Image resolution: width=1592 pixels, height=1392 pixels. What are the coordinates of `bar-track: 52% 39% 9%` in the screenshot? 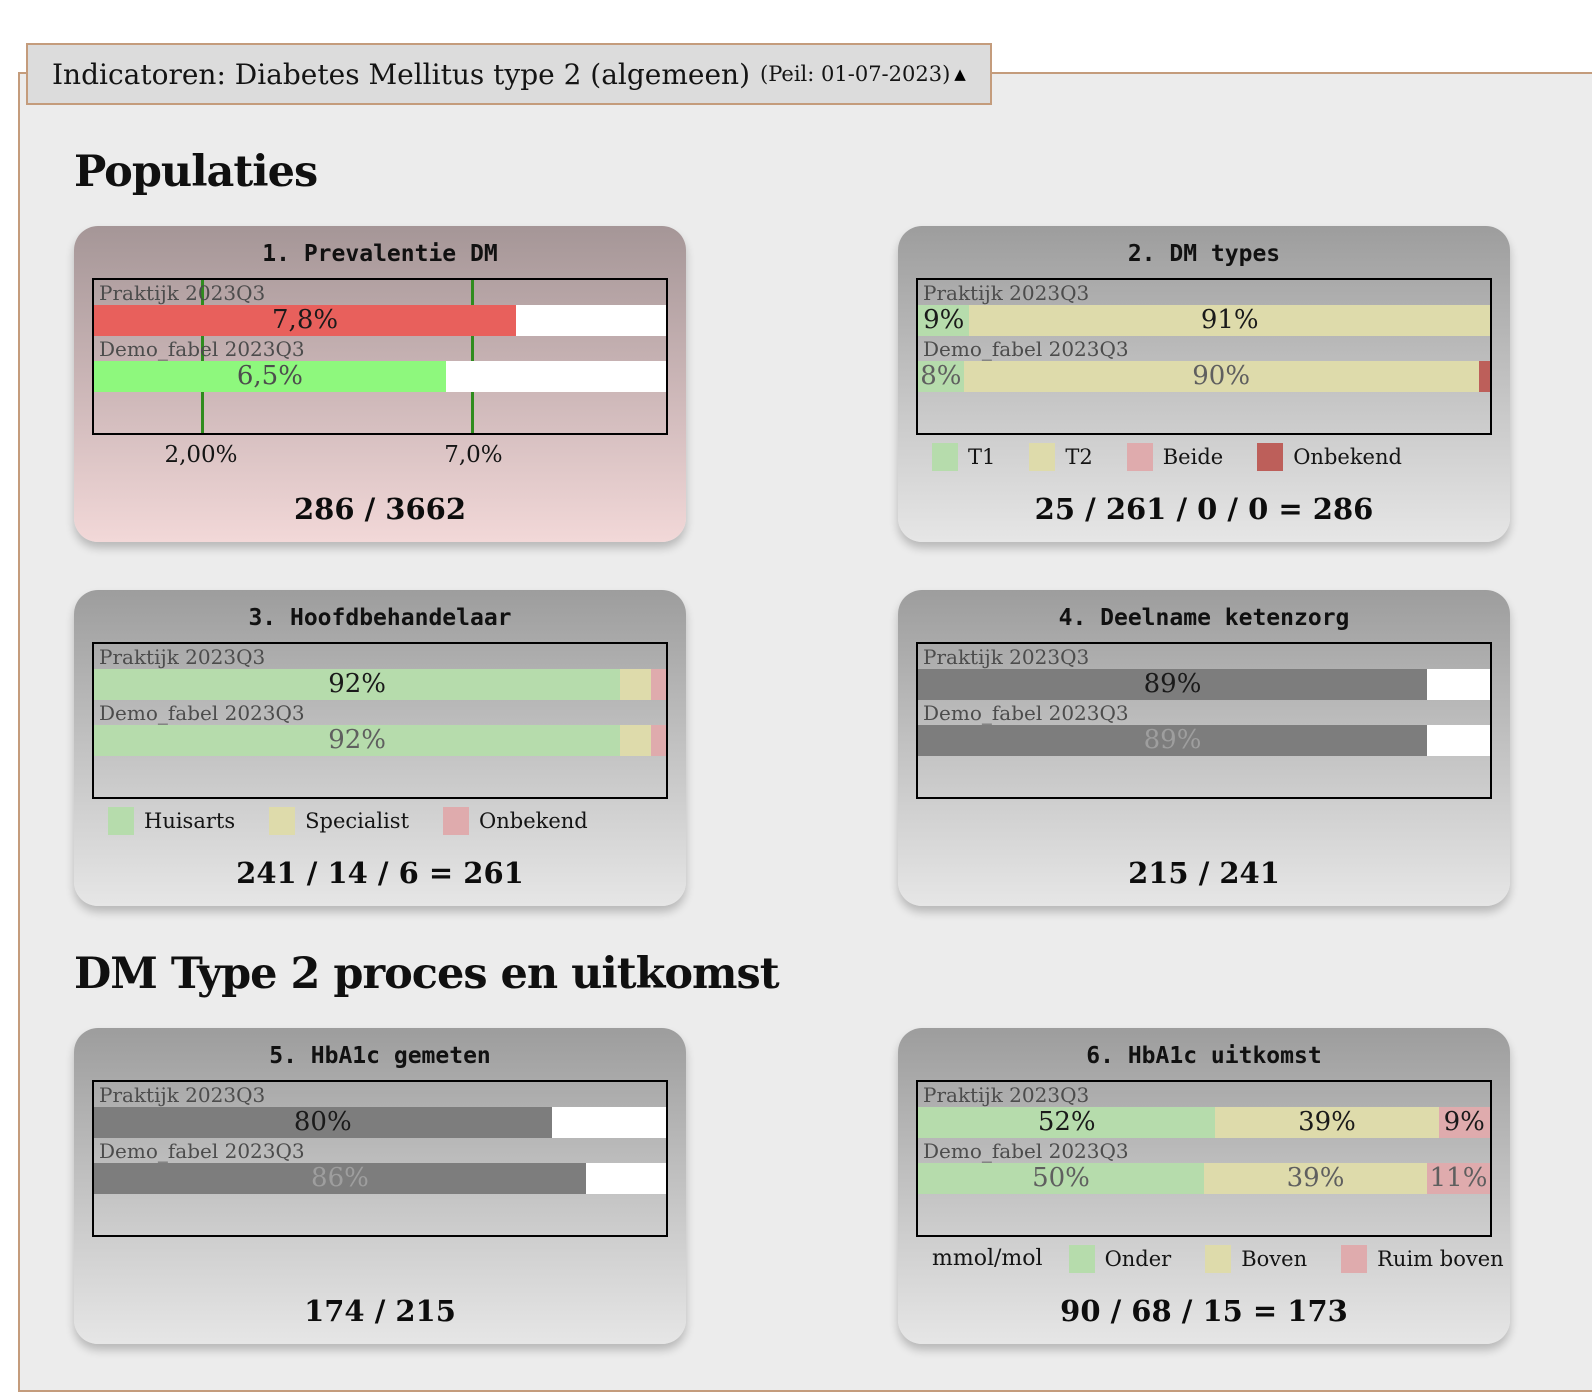 It's located at (1204, 1122).